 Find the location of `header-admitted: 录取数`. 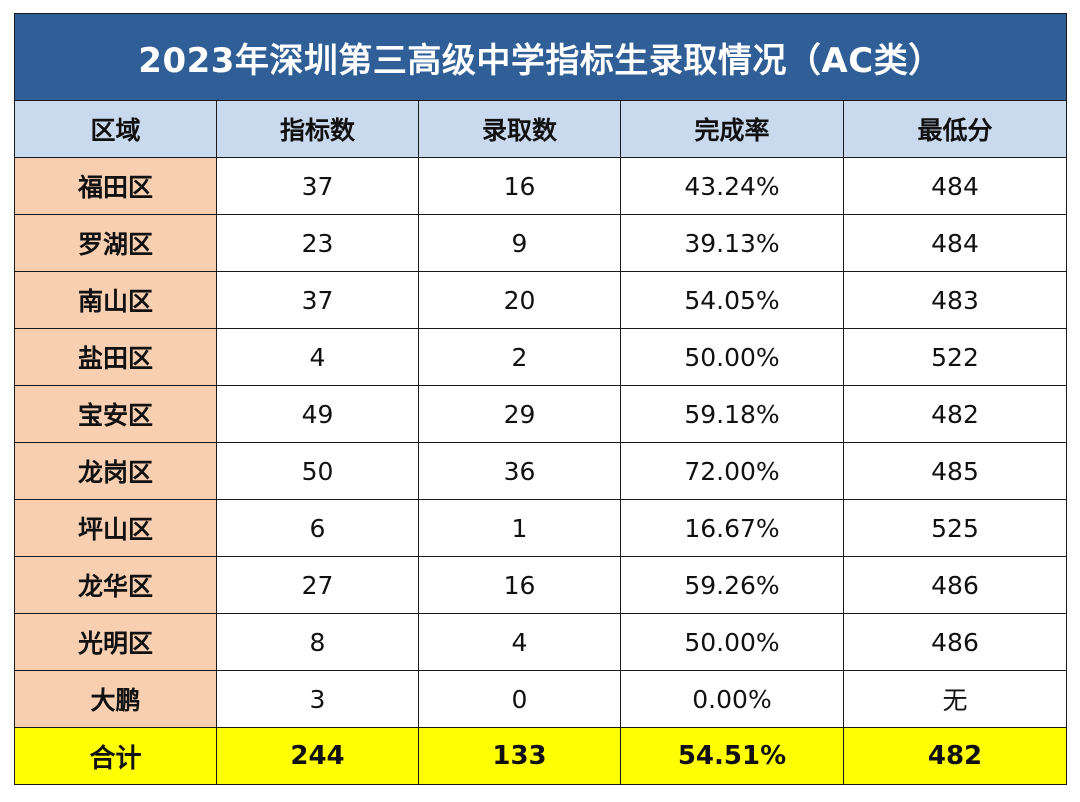

header-admitted: 录取数 is located at coordinates (519, 129).